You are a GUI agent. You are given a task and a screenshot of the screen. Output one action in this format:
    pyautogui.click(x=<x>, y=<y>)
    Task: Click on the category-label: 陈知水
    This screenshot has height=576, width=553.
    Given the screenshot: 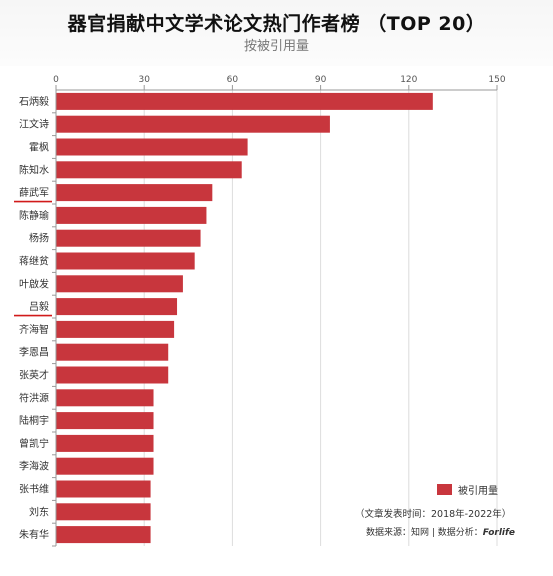 What is the action you would take?
    pyautogui.click(x=34, y=169)
    